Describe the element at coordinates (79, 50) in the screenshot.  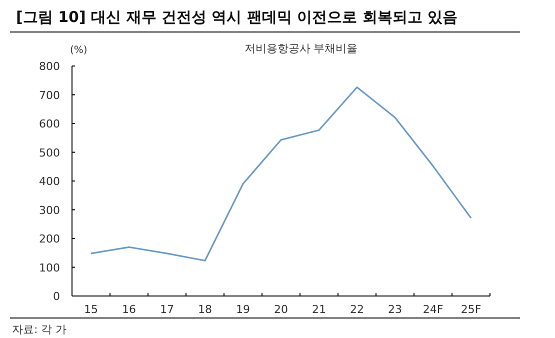
I see `y-axis-title: (%)` at that location.